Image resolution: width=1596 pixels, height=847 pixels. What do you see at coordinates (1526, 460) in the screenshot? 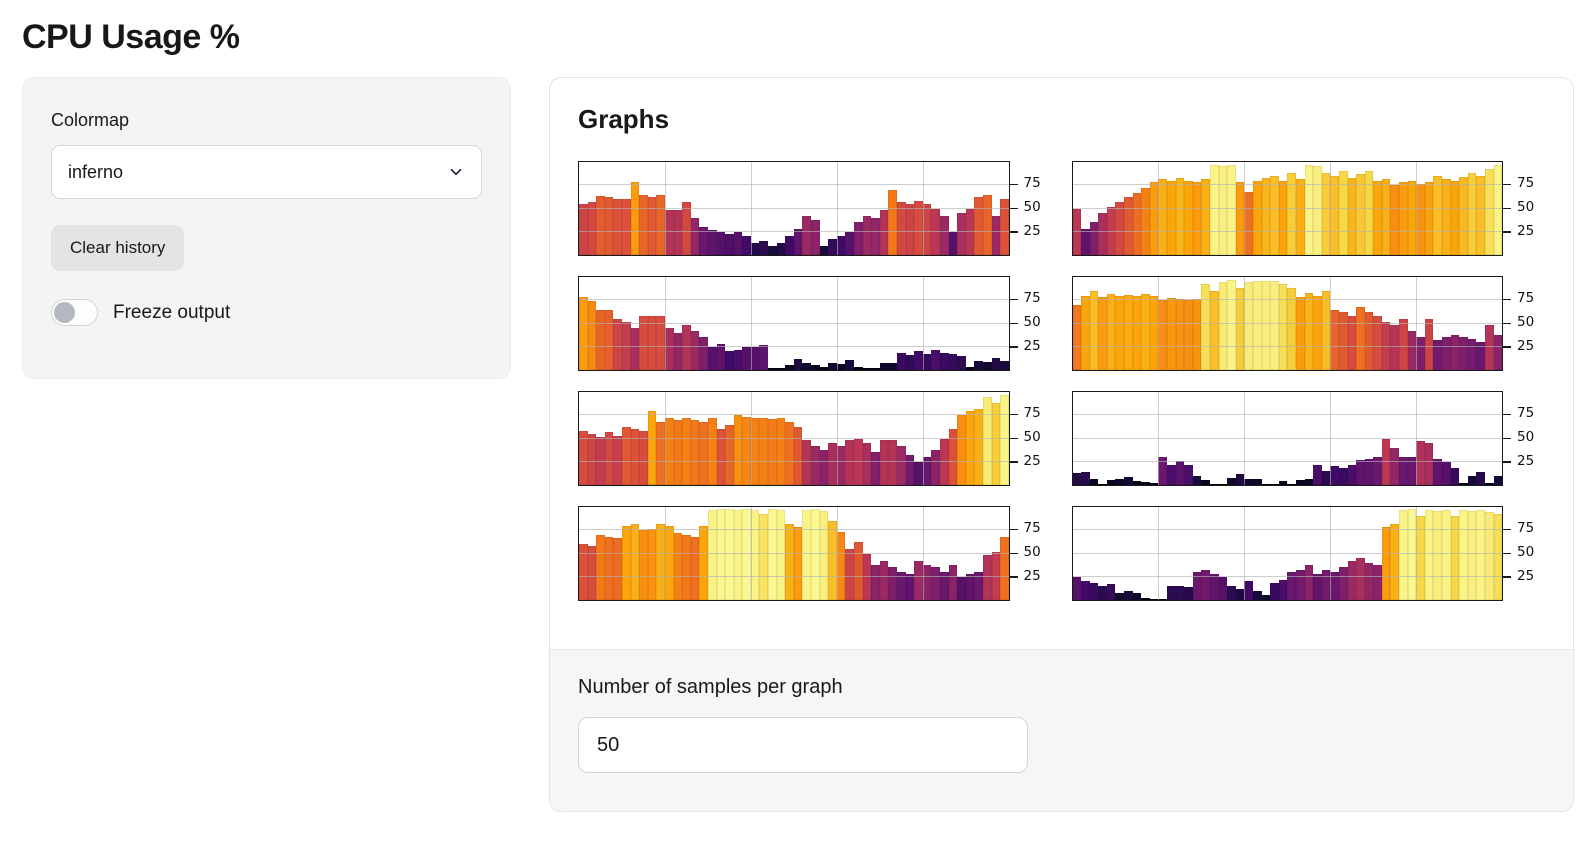
I see `y-tick-label: 25` at bounding box center [1526, 460].